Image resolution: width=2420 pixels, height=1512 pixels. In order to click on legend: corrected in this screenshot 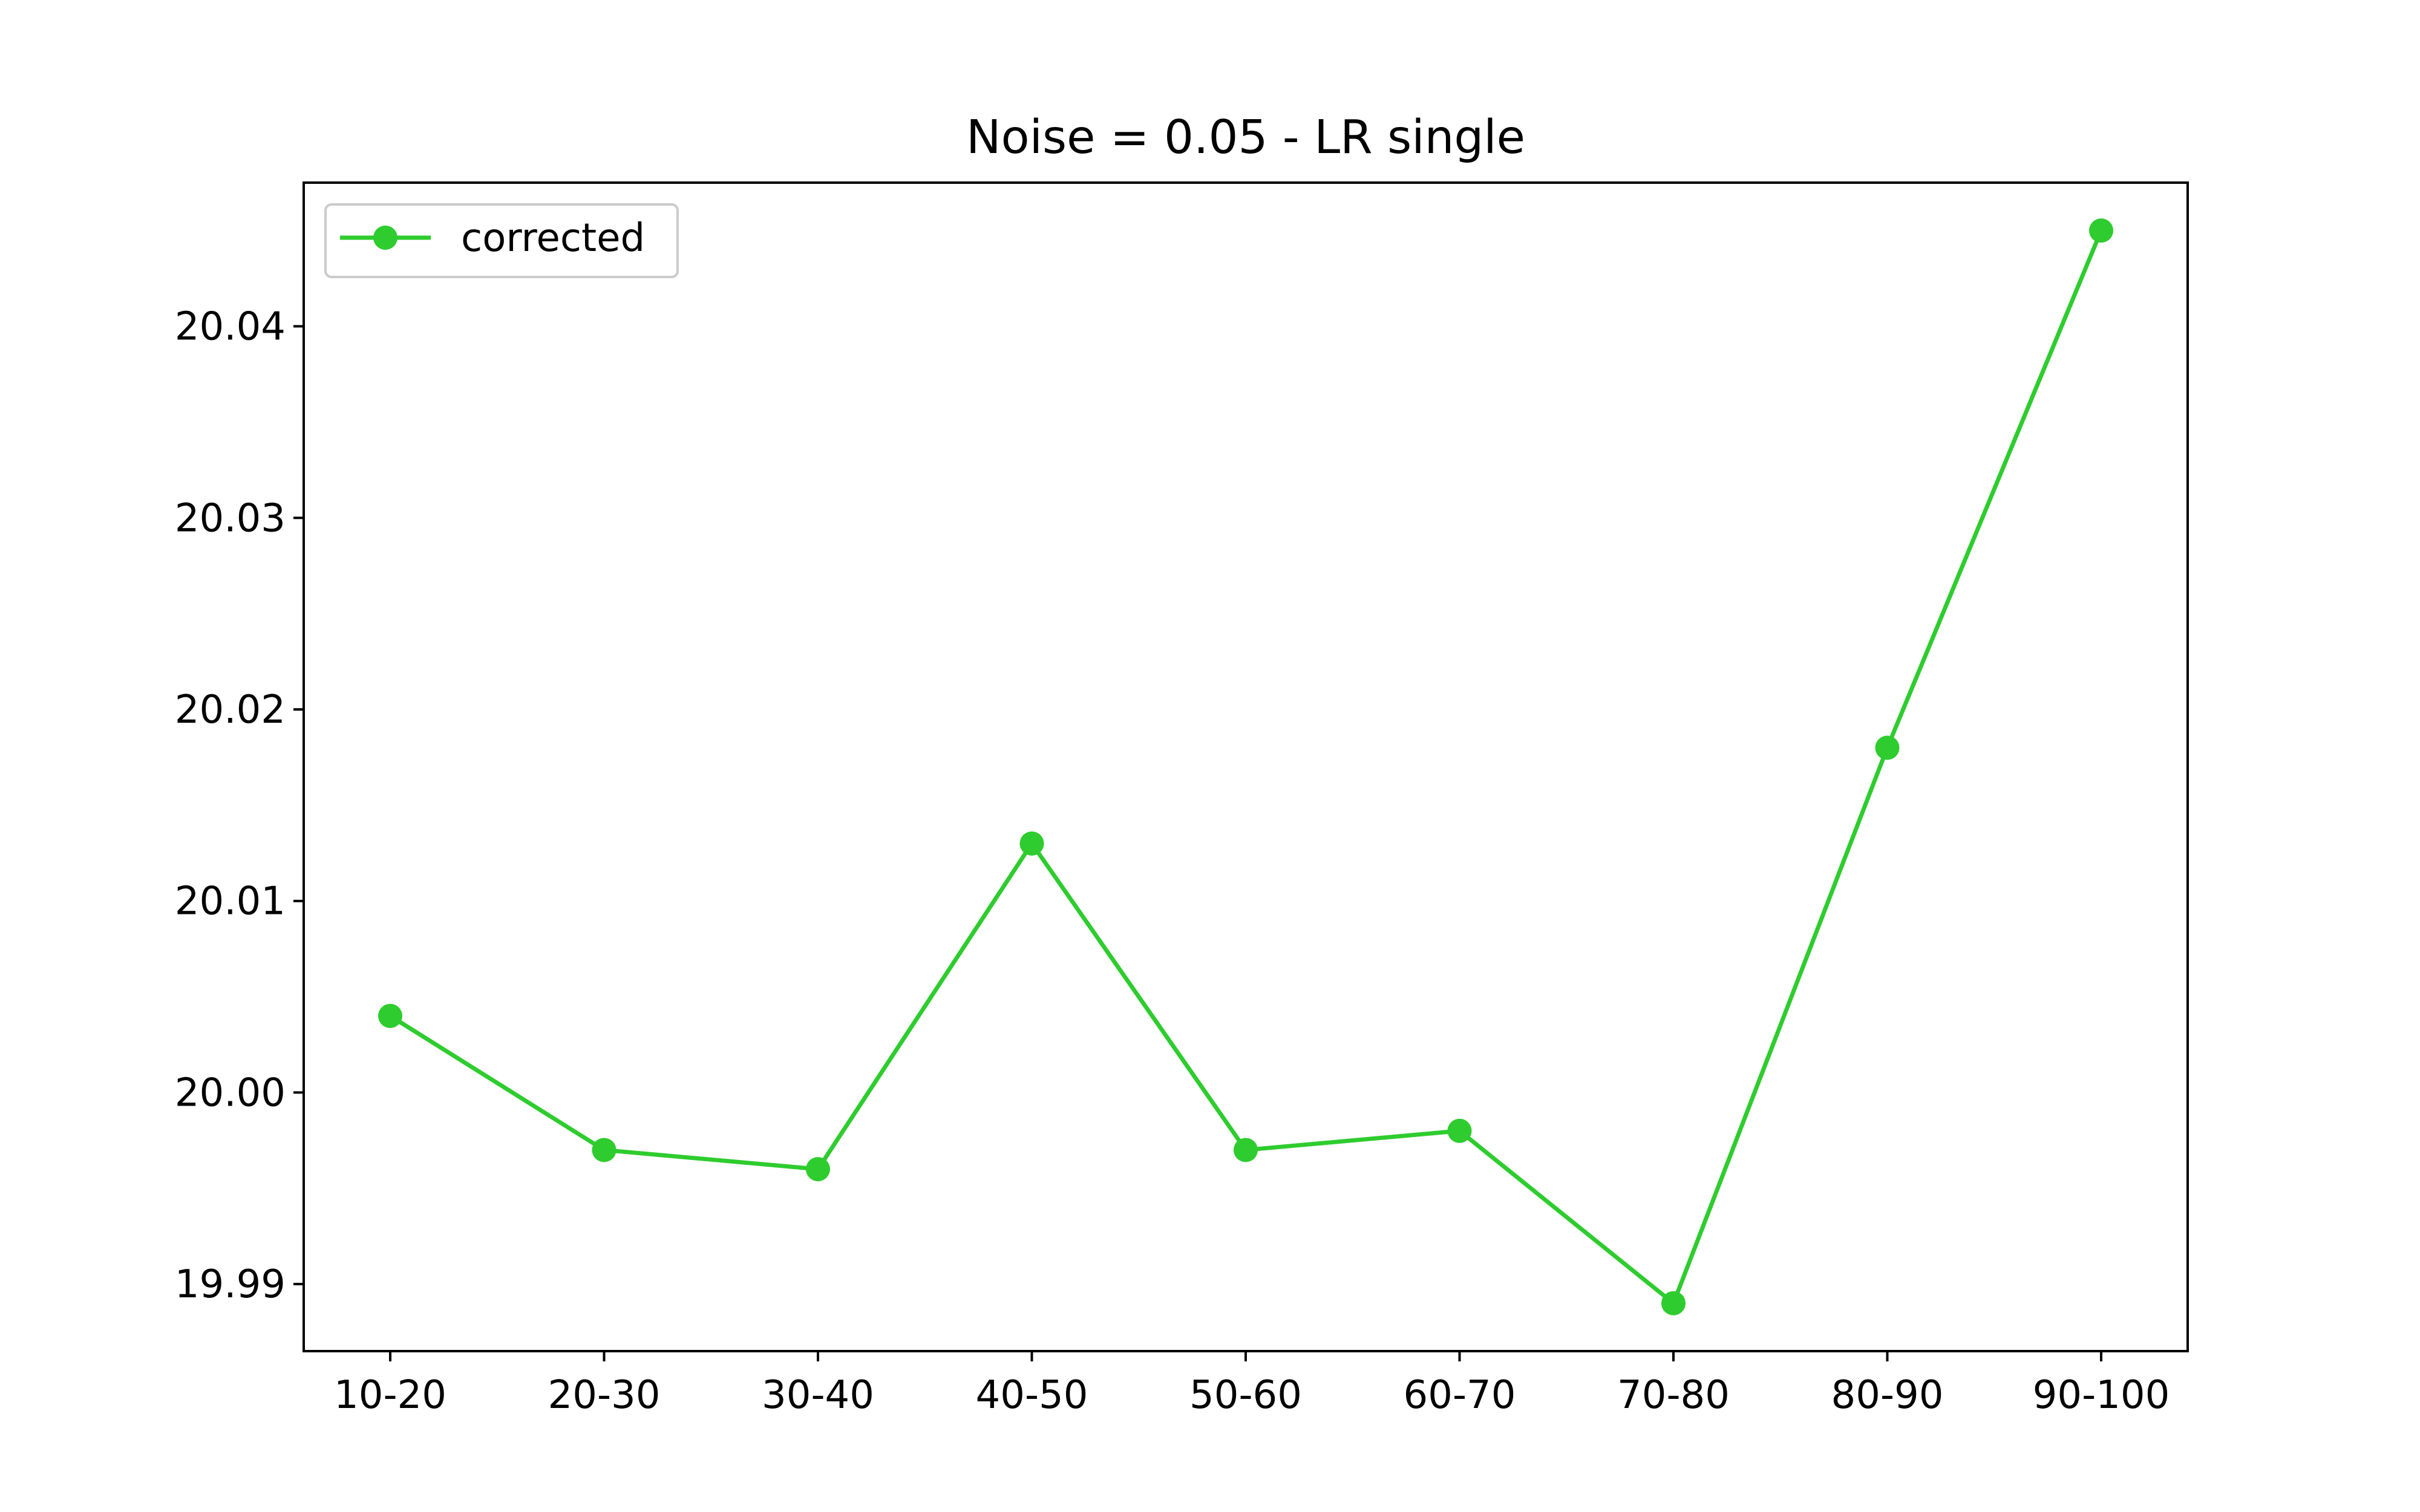, I will do `click(501, 240)`.